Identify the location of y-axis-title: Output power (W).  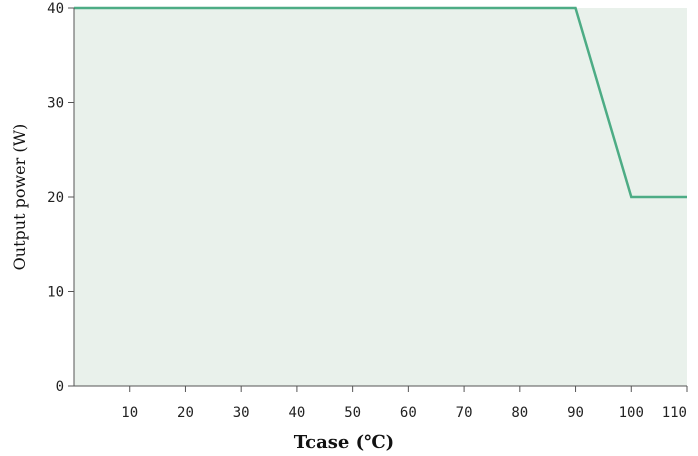
(19, 197).